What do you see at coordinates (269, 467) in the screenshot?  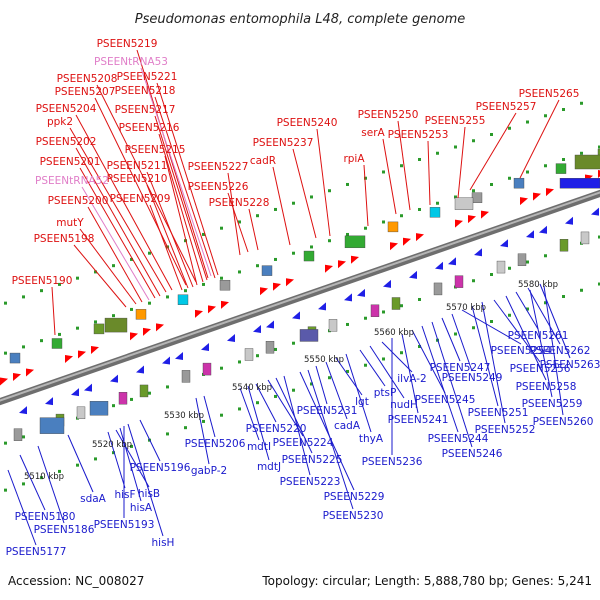 I see `bottom-gene-label: mdtJ` at bounding box center [269, 467].